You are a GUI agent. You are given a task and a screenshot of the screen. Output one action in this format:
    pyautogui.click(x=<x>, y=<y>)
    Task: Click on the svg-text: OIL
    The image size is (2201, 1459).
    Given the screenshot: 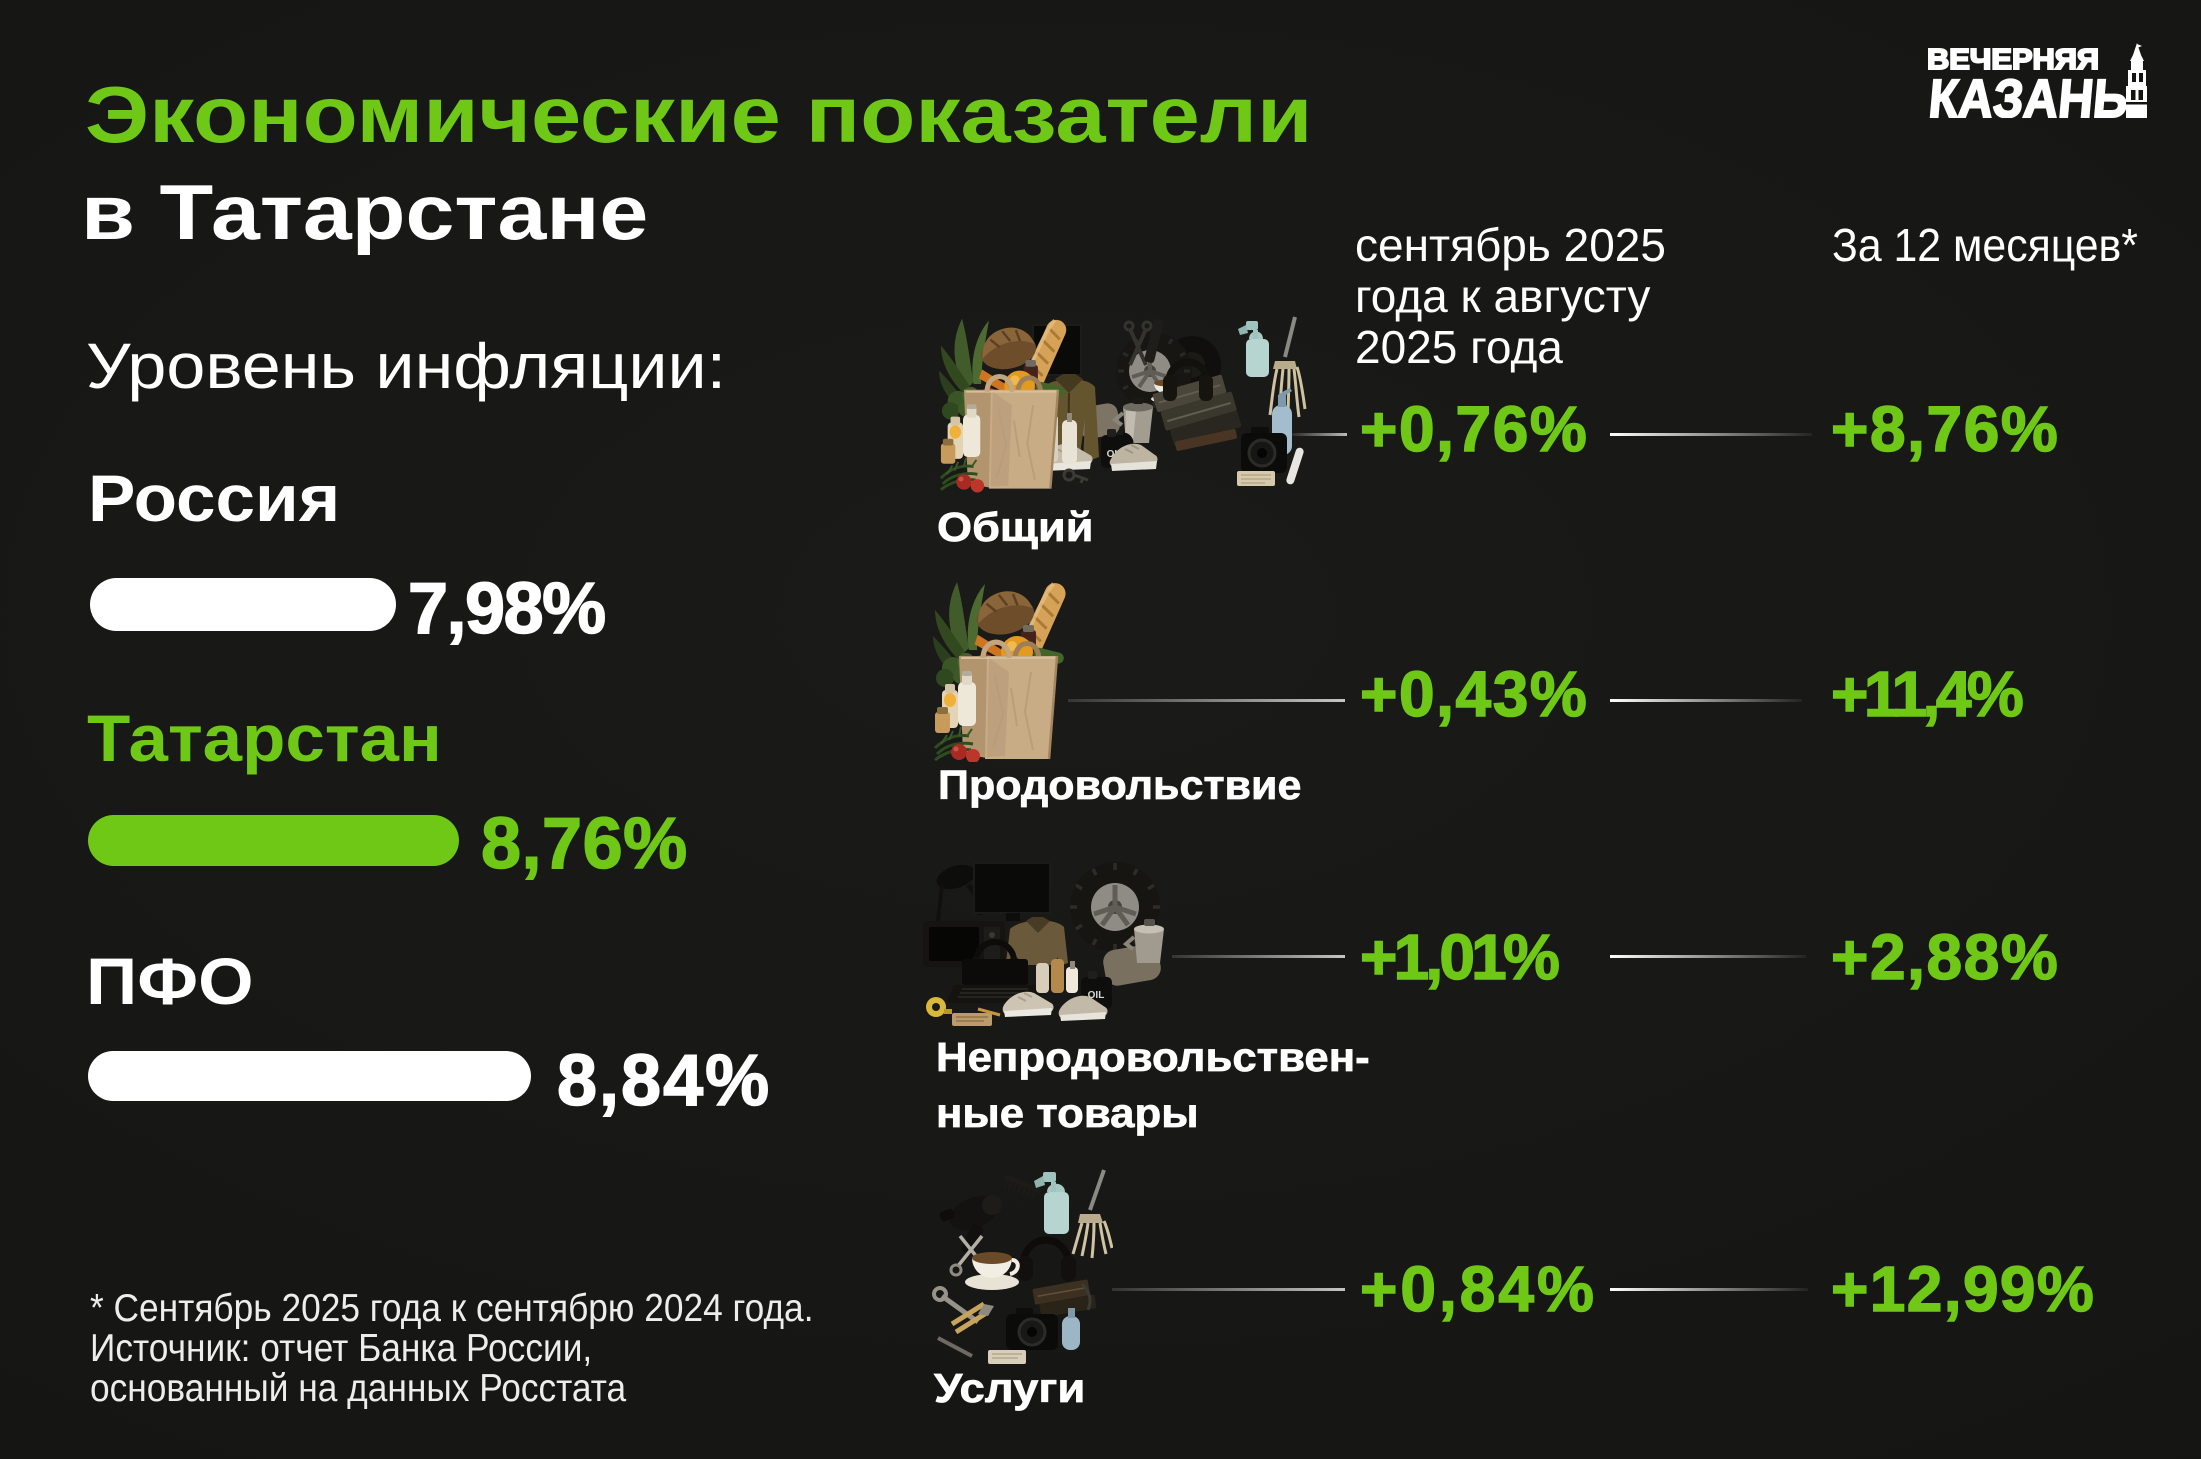 What is the action you would take?
    pyautogui.click(x=1096, y=995)
    